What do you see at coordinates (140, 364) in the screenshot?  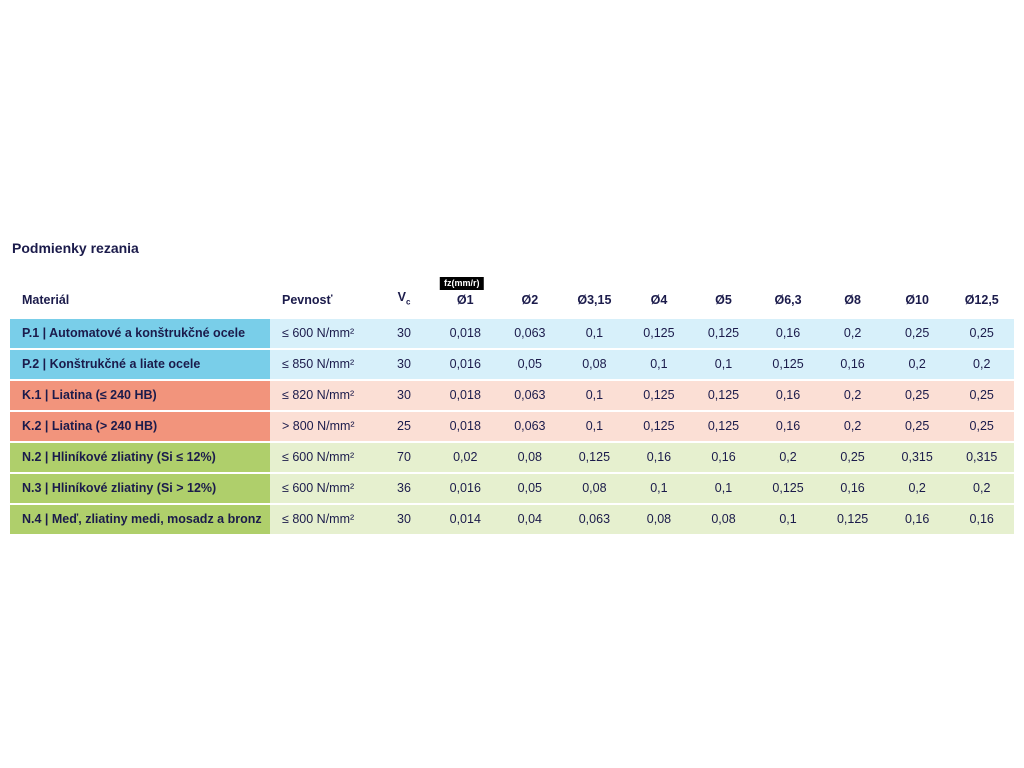 I see `material-cell: P.2 | Konštrukčné a liate ocele` at bounding box center [140, 364].